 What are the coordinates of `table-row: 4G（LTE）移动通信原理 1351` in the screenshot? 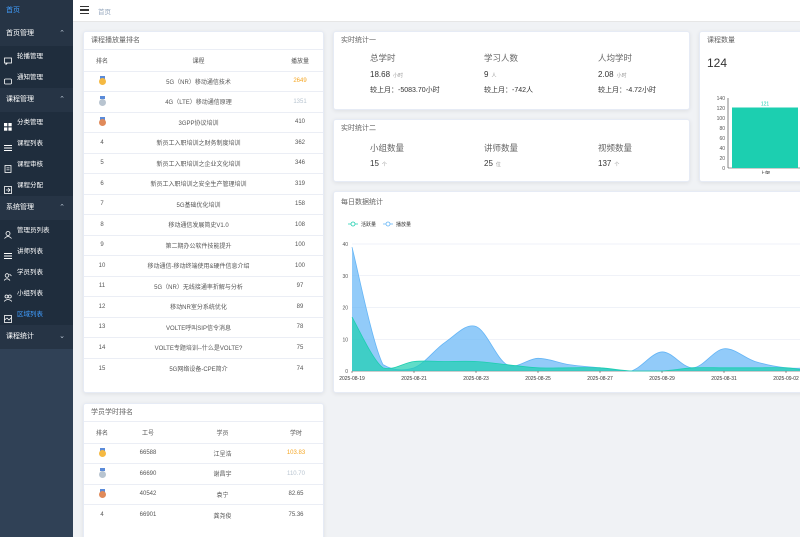 It's located at (203, 101).